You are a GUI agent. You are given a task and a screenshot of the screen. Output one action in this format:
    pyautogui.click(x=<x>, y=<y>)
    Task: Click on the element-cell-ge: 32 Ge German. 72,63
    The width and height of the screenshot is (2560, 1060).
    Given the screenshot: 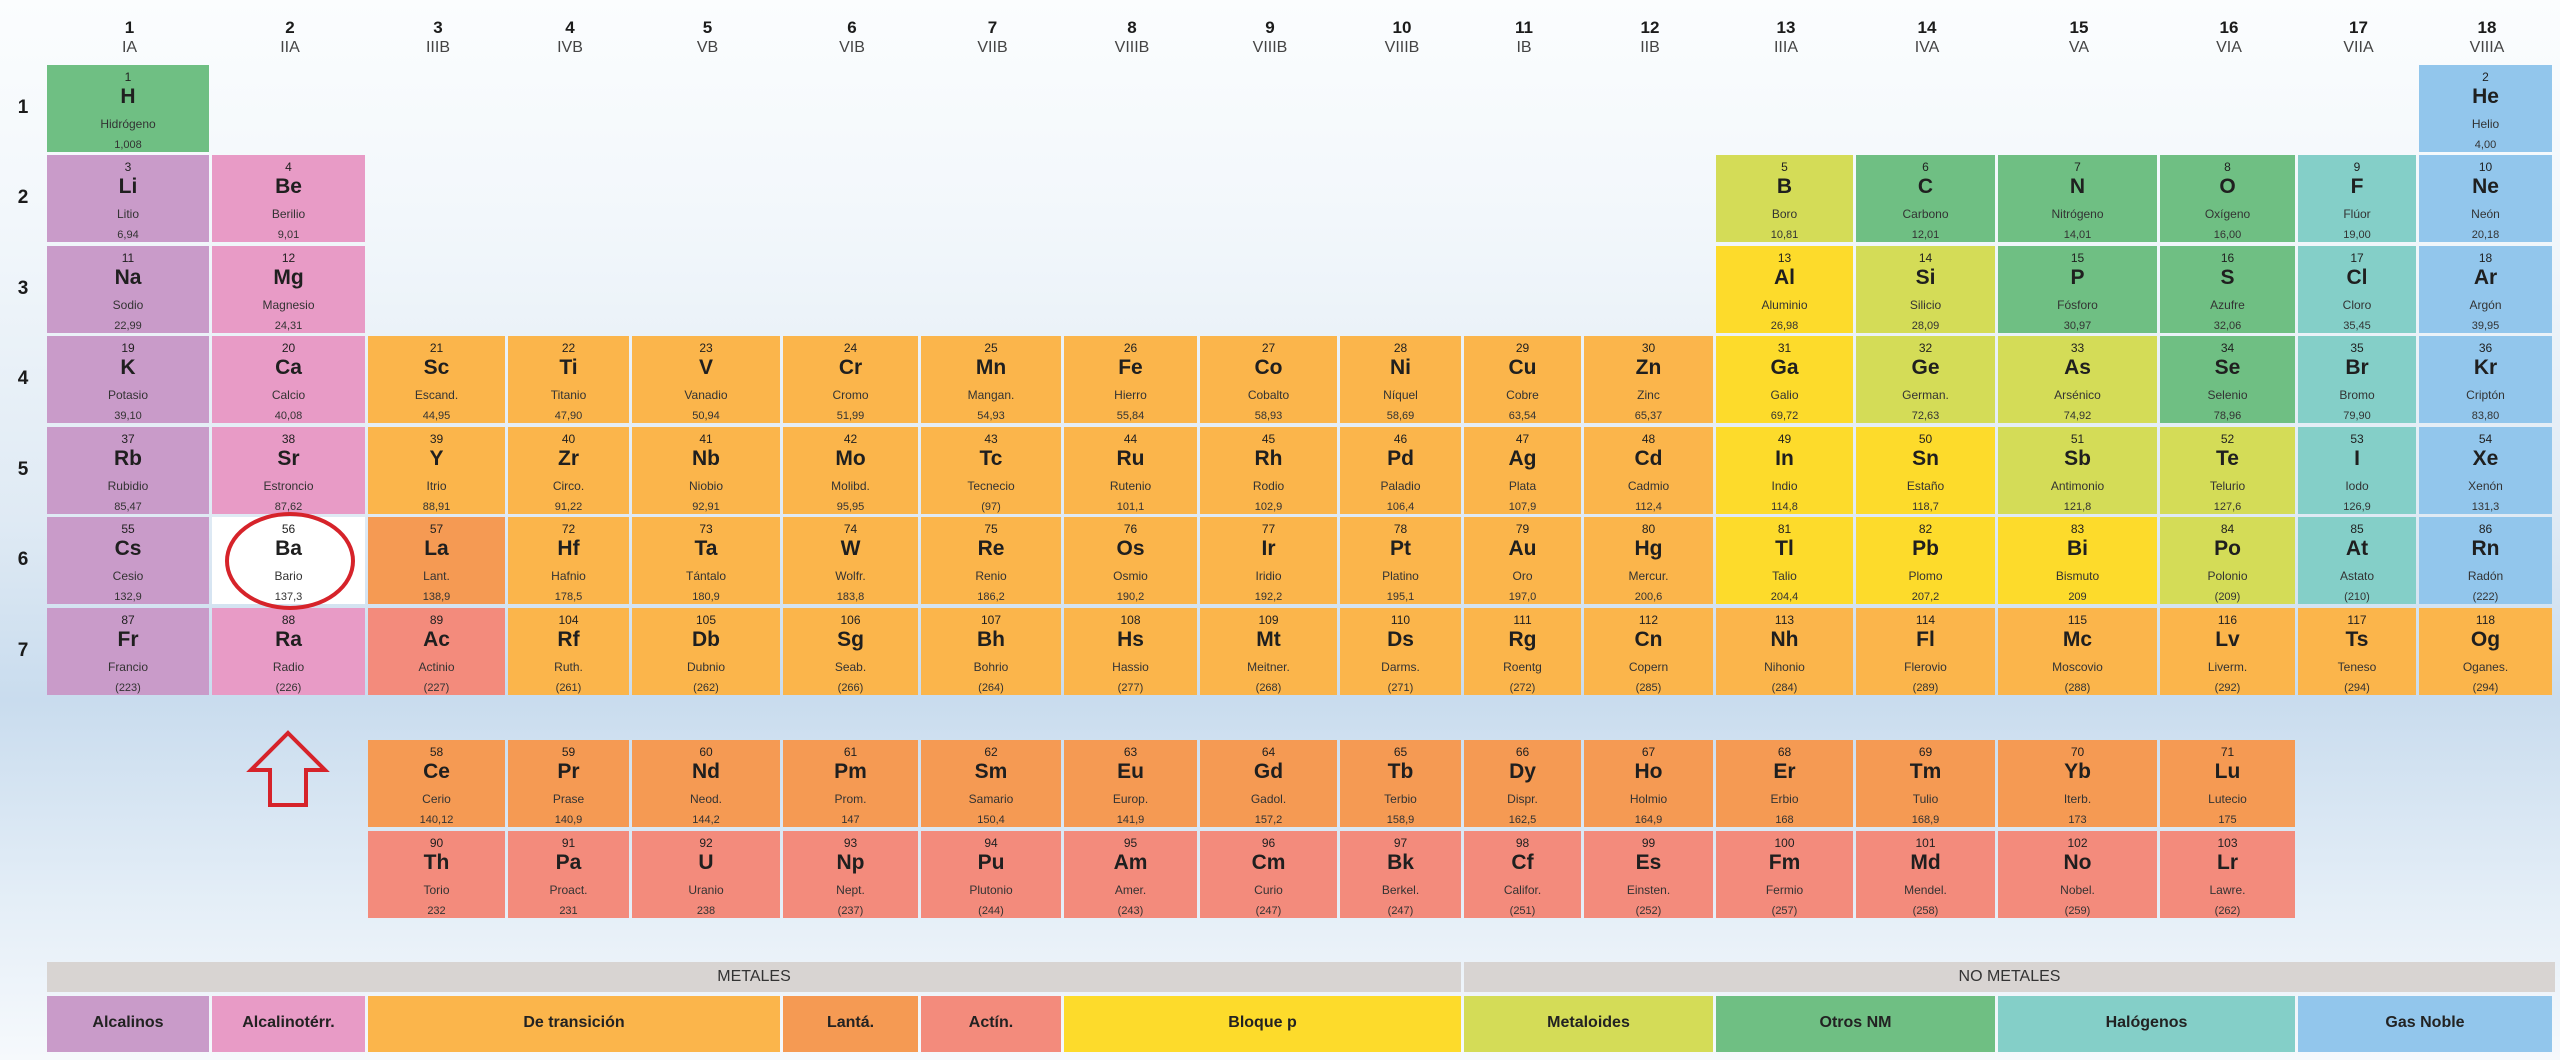 What is the action you would take?
    pyautogui.click(x=1925, y=379)
    